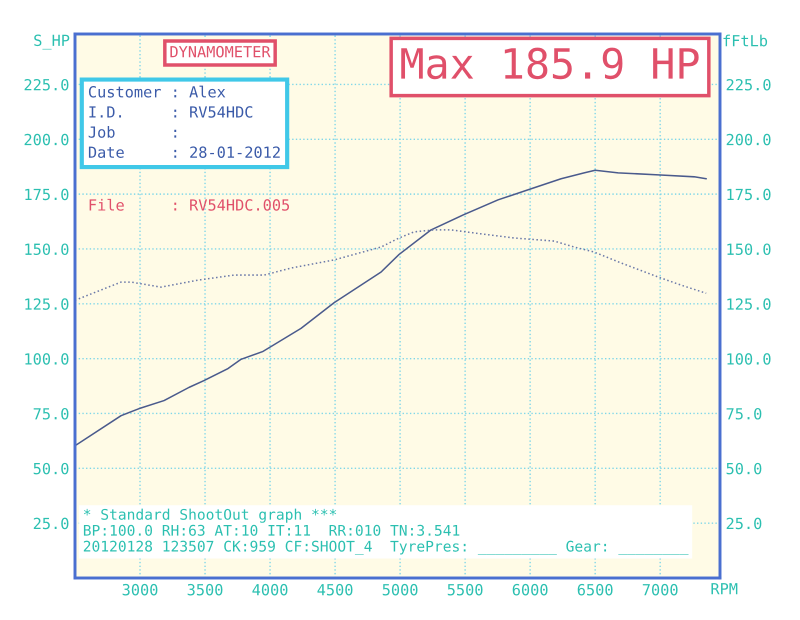 Image resolution: width=800 pixels, height=620 pixels. I want to click on x-tick-label: 7000, so click(660, 590).